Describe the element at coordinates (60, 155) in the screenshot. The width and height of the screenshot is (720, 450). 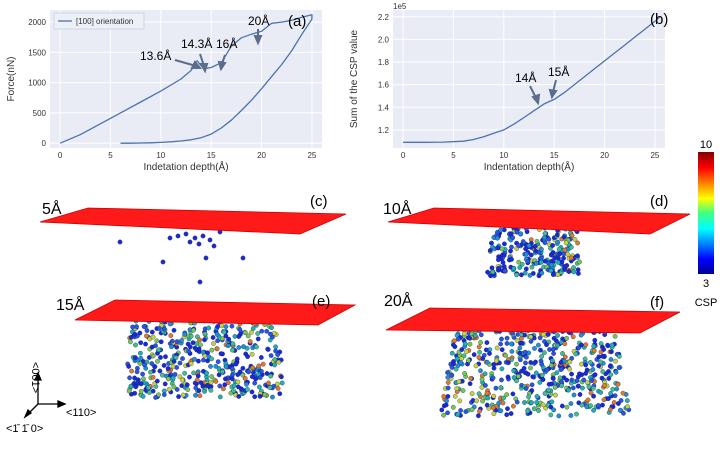
I see `x-tick-label: 0` at that location.